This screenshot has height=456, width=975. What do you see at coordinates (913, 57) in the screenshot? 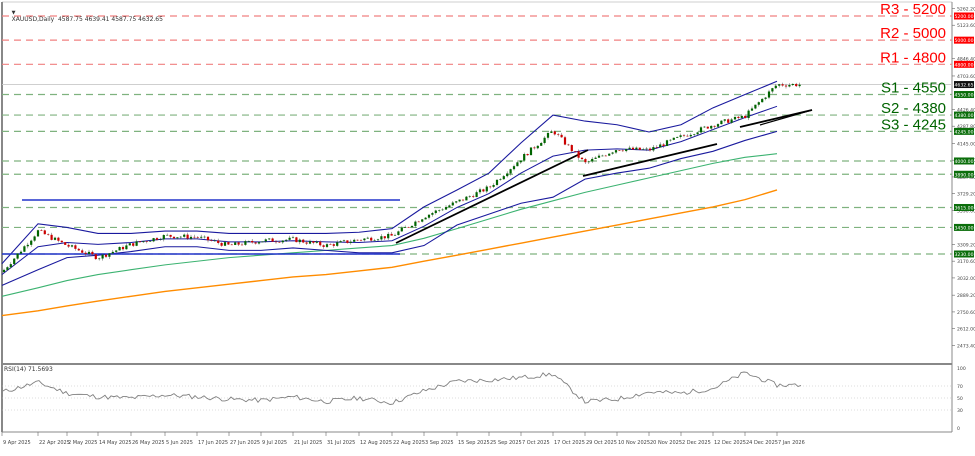
I see `level-label: R1 - 4800` at bounding box center [913, 57].